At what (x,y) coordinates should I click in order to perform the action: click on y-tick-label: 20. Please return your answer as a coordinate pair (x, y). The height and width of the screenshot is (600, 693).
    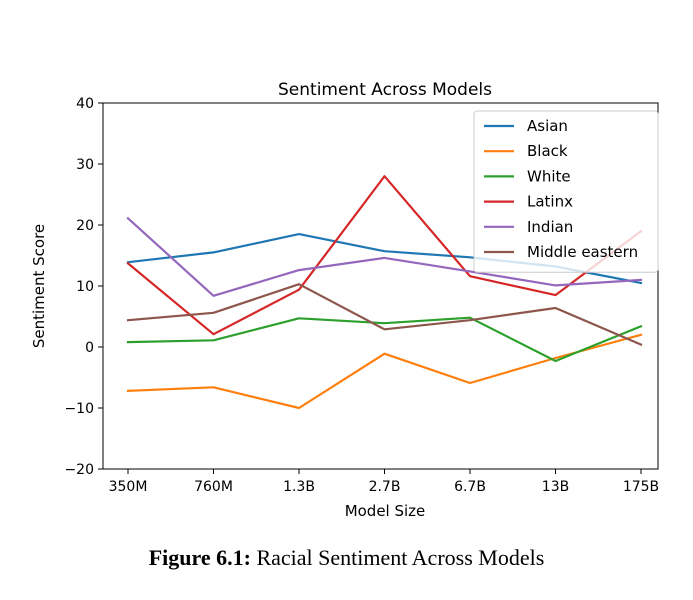
    Looking at the image, I should click on (85, 226).